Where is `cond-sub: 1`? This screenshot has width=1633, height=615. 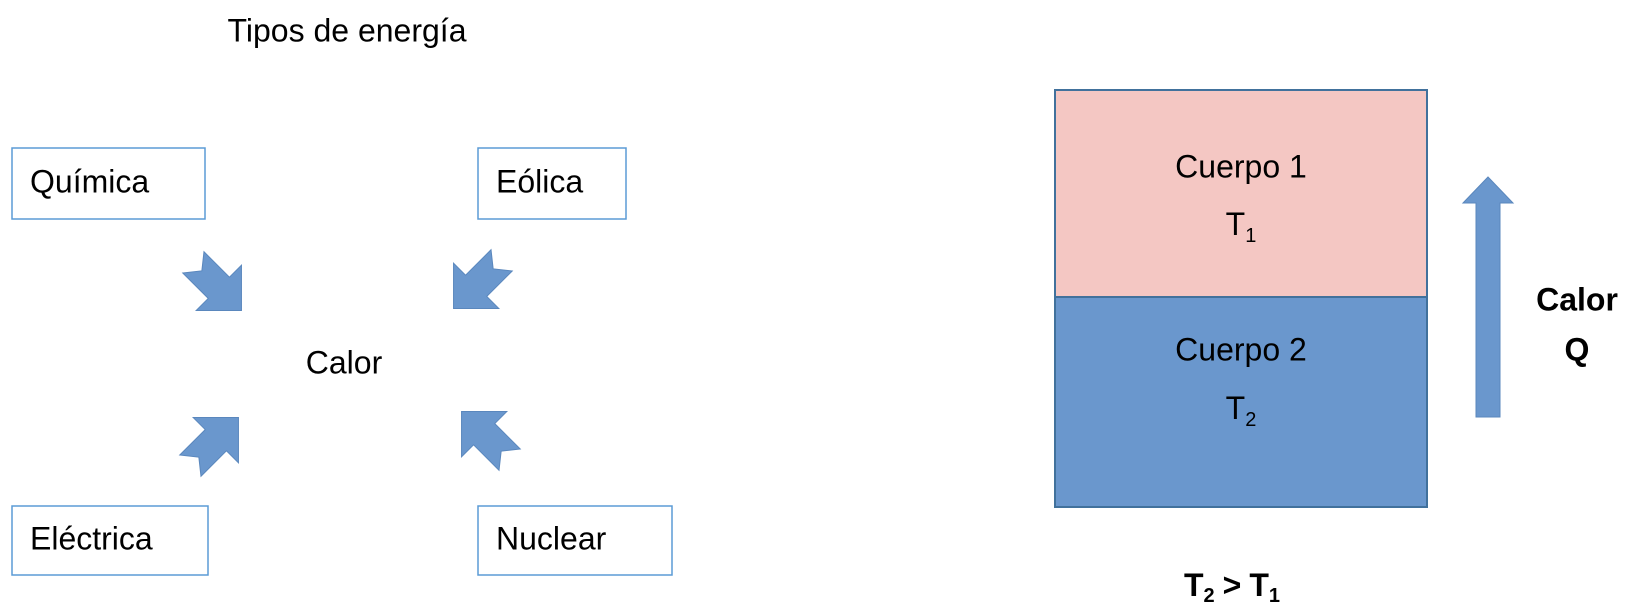
cond-sub: 1 is located at coordinates (1274, 596).